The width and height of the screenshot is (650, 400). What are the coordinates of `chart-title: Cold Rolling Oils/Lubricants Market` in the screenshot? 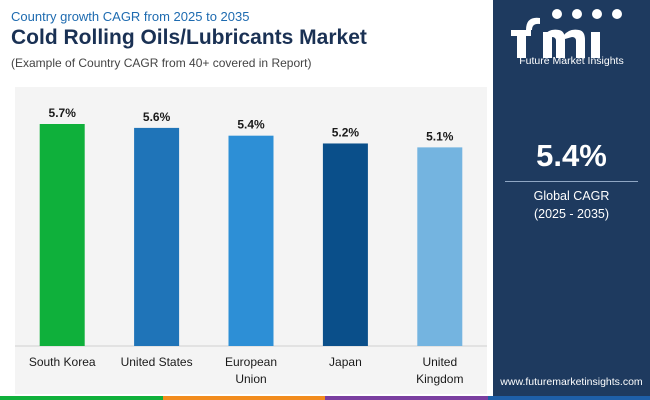 It's located at (189, 37).